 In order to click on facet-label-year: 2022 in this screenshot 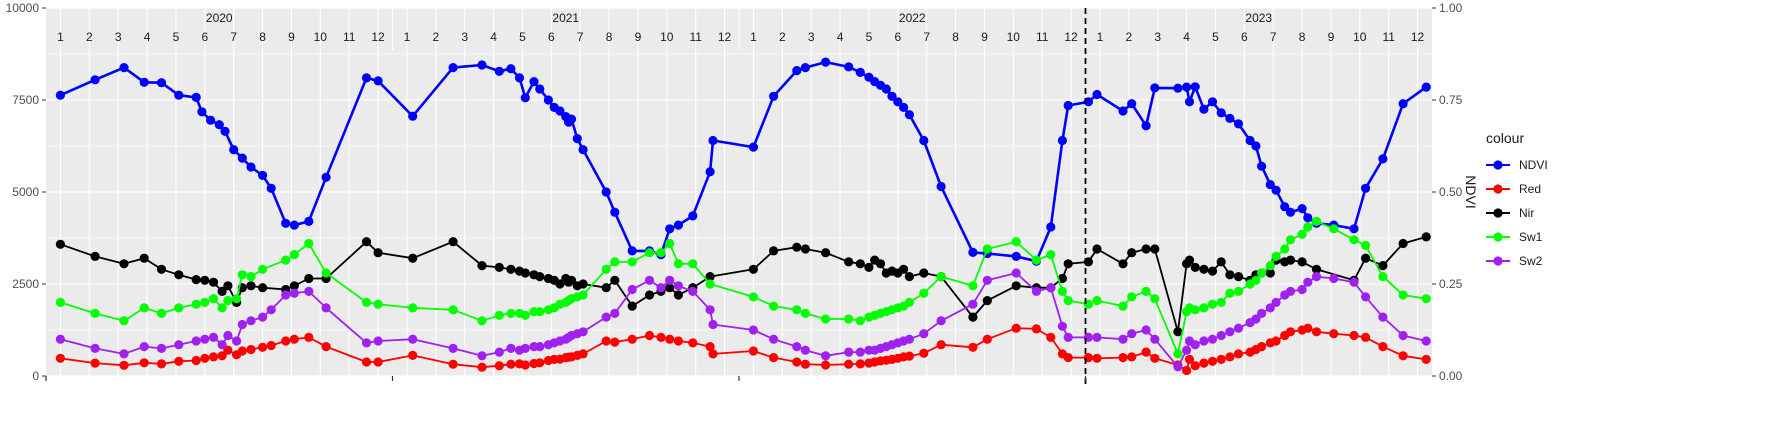, I will do `click(912, 18)`.